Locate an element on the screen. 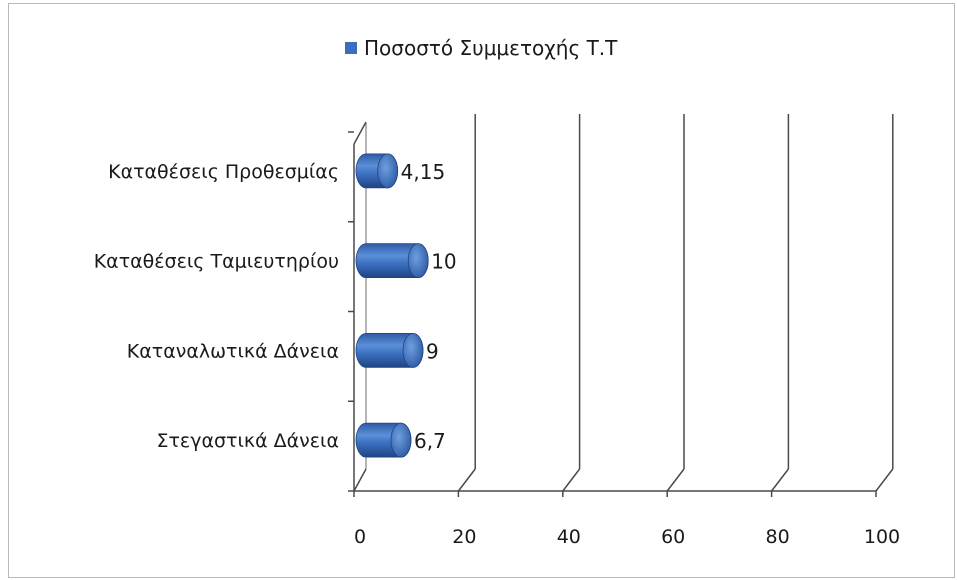 This screenshot has width=957, height=580. category-label: Καταθέσεις Ταμιευτηρίου is located at coordinates (216, 262).